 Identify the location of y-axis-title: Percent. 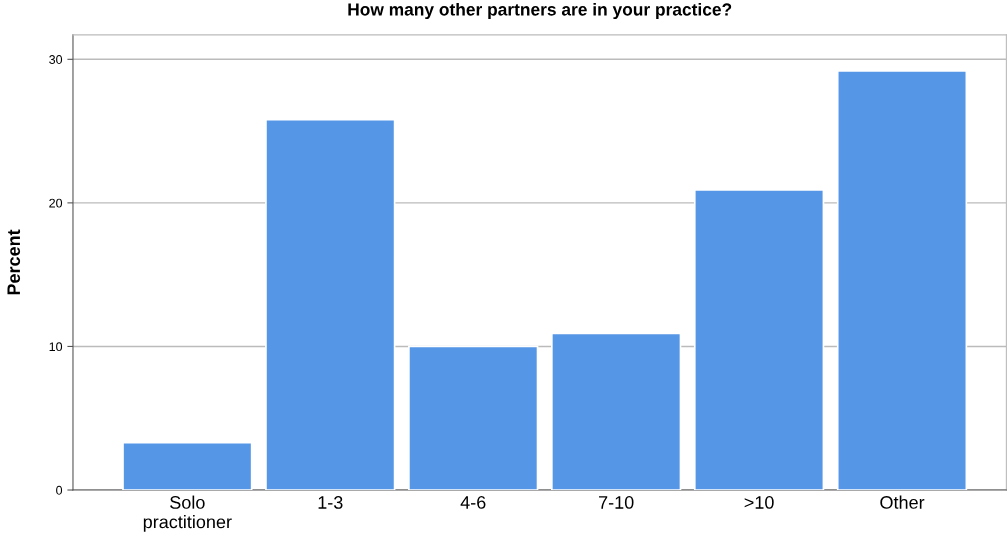
(14, 262).